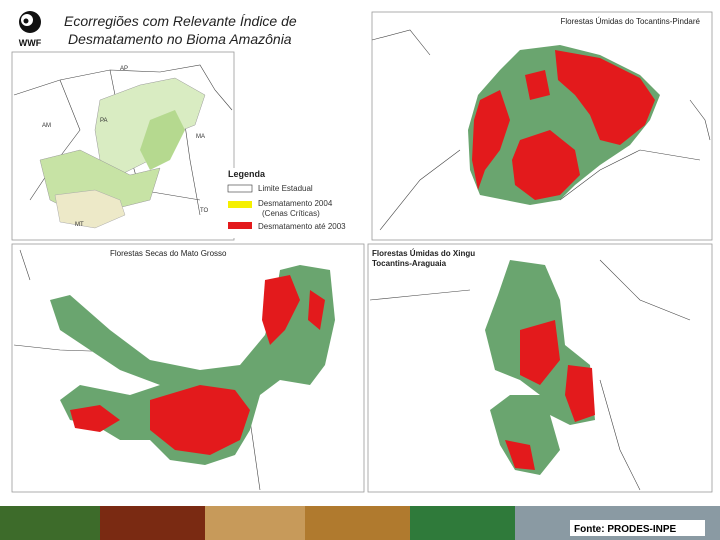  I want to click on photo-strip: Fonte: PRODES-INPE, so click(360, 523).